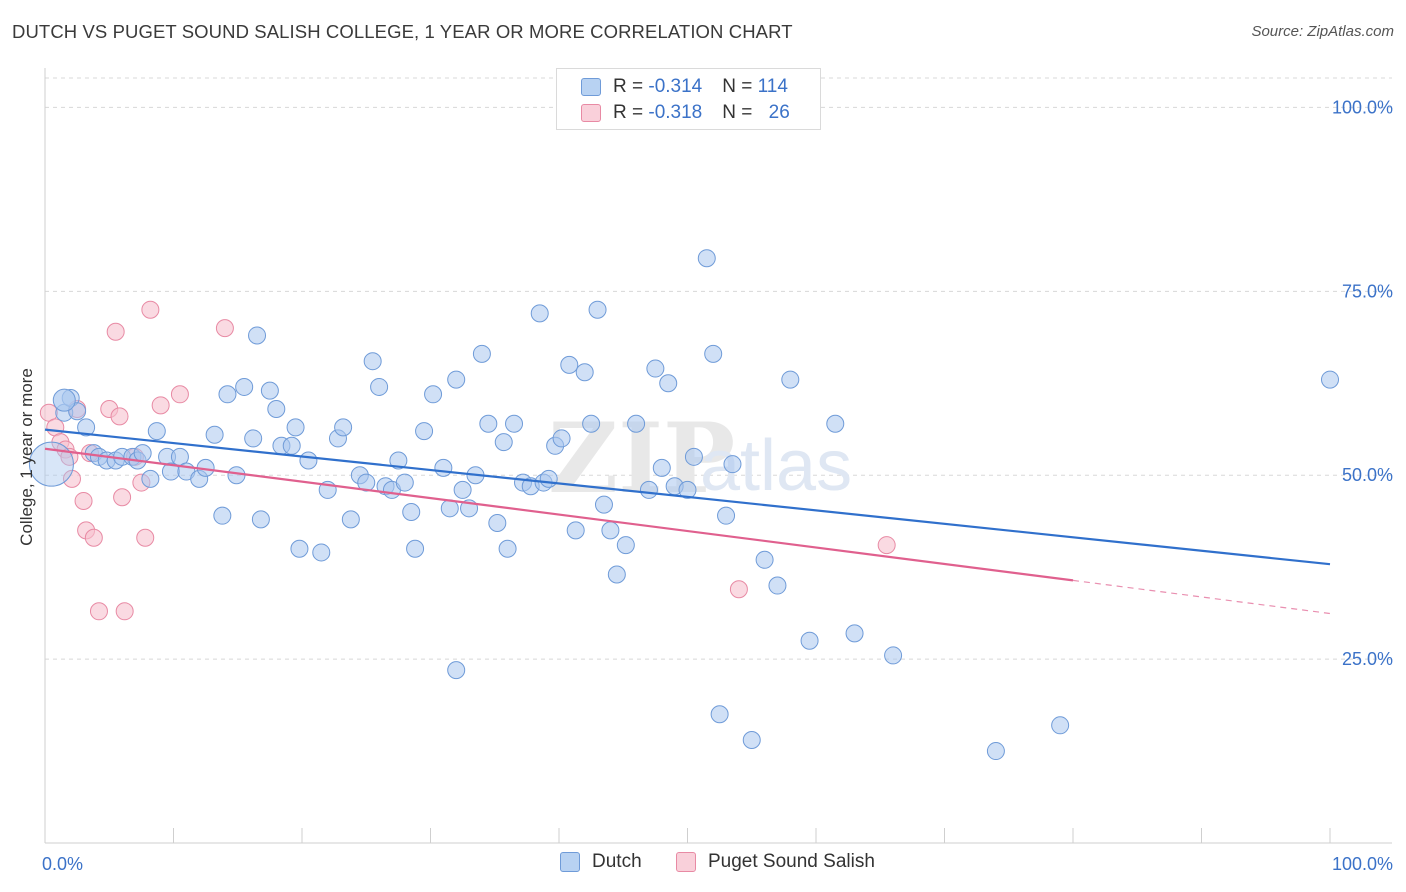  I want to click on legend-item-salish: Puget Sound Salish, so click(775, 862).